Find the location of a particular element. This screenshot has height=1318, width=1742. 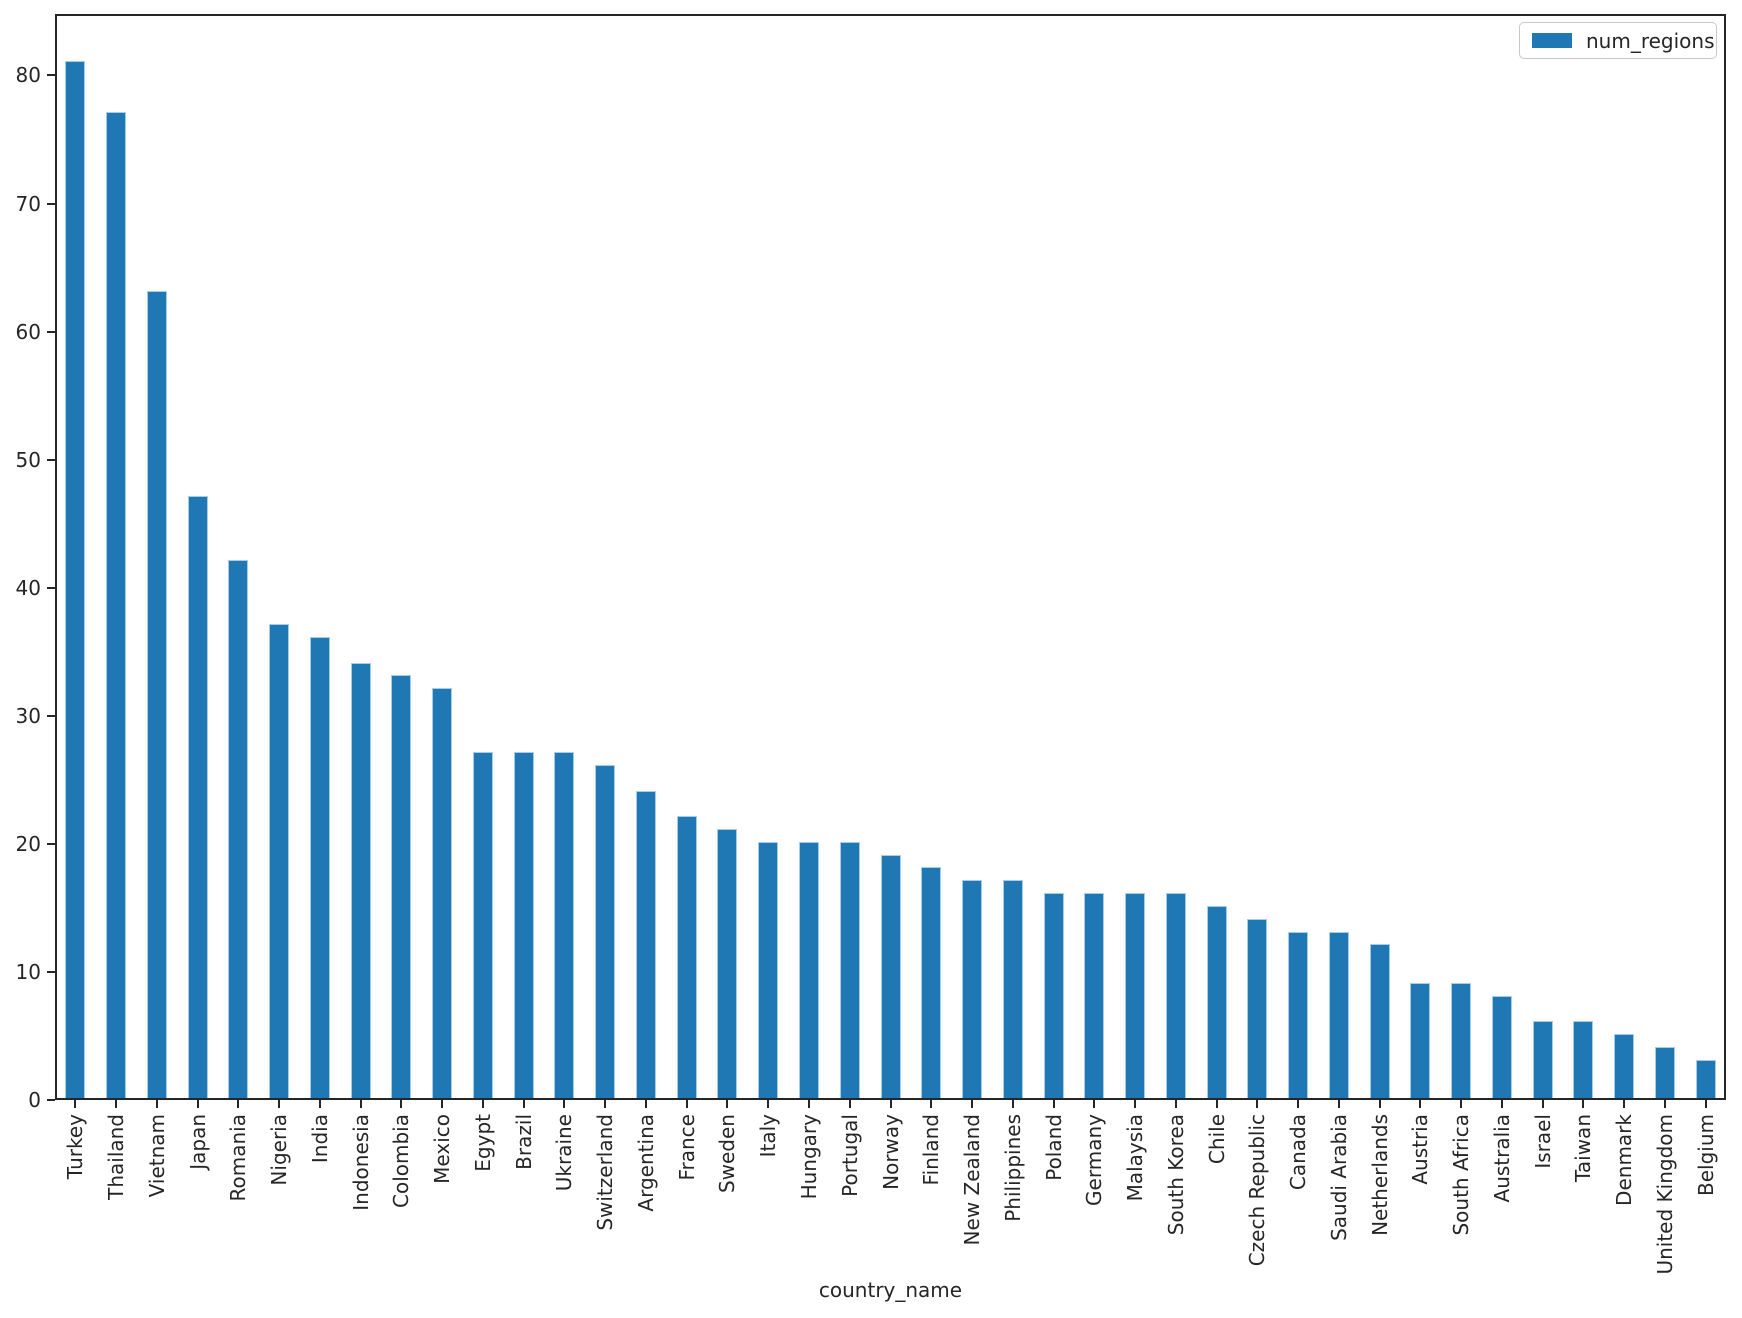

x-tick-label: Australia is located at coordinates (1502, 1158).